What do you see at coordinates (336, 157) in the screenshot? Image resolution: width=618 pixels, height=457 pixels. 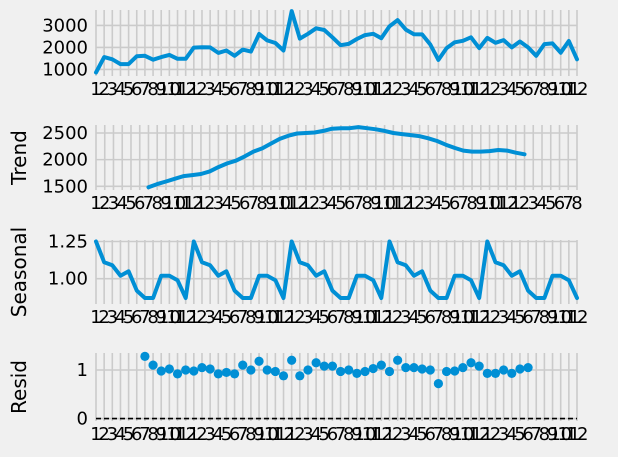 I see `series-line-trend` at bounding box center [336, 157].